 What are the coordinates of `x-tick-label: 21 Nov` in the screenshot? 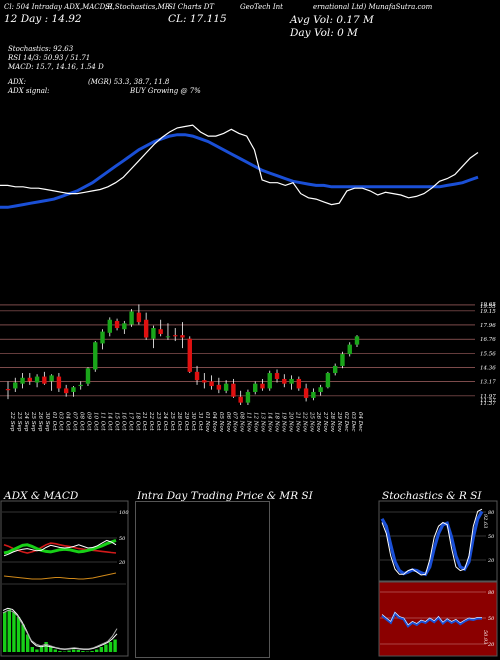 It's located at (297, 422).